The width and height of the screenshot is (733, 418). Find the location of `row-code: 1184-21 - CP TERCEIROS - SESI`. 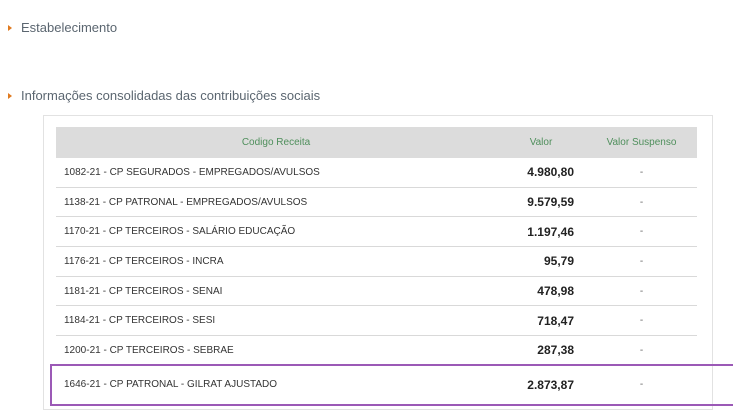

row-code: 1184-21 - CP TERCEIROS - SESI is located at coordinates (140, 321).